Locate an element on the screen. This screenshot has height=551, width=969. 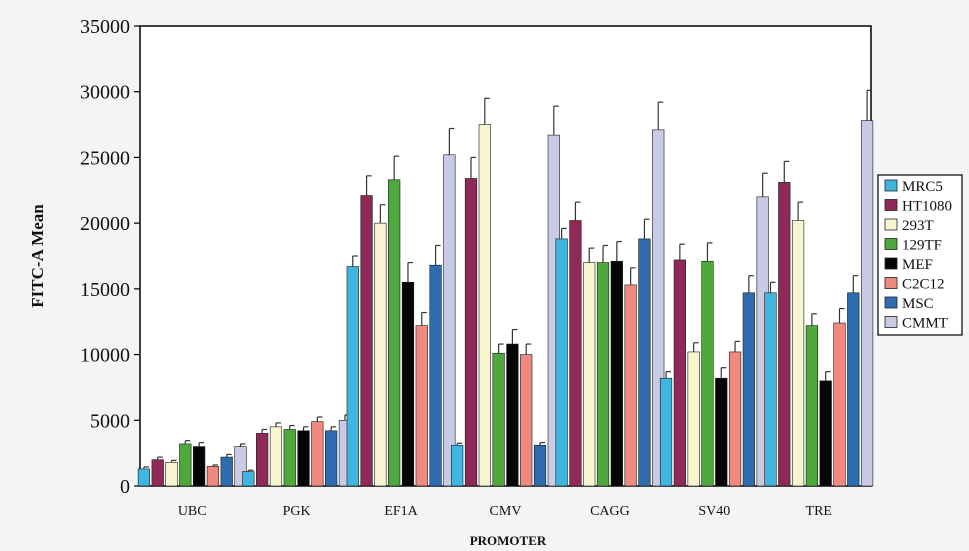
legend-swatch-C2C12 is located at coordinates (891, 283).